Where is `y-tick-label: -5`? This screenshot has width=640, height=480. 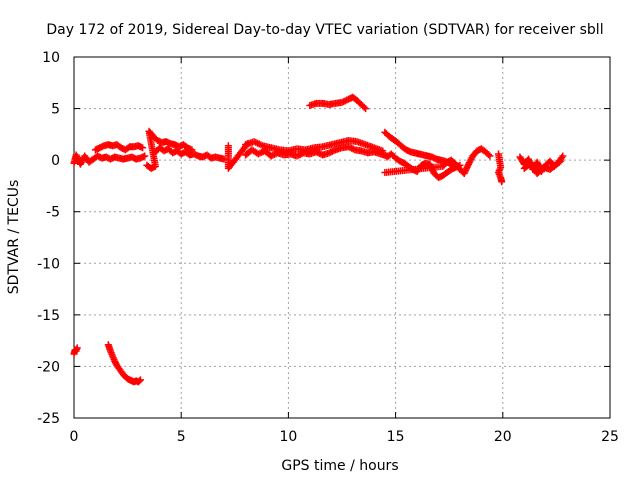 y-tick-label: -5 is located at coordinates (53, 213).